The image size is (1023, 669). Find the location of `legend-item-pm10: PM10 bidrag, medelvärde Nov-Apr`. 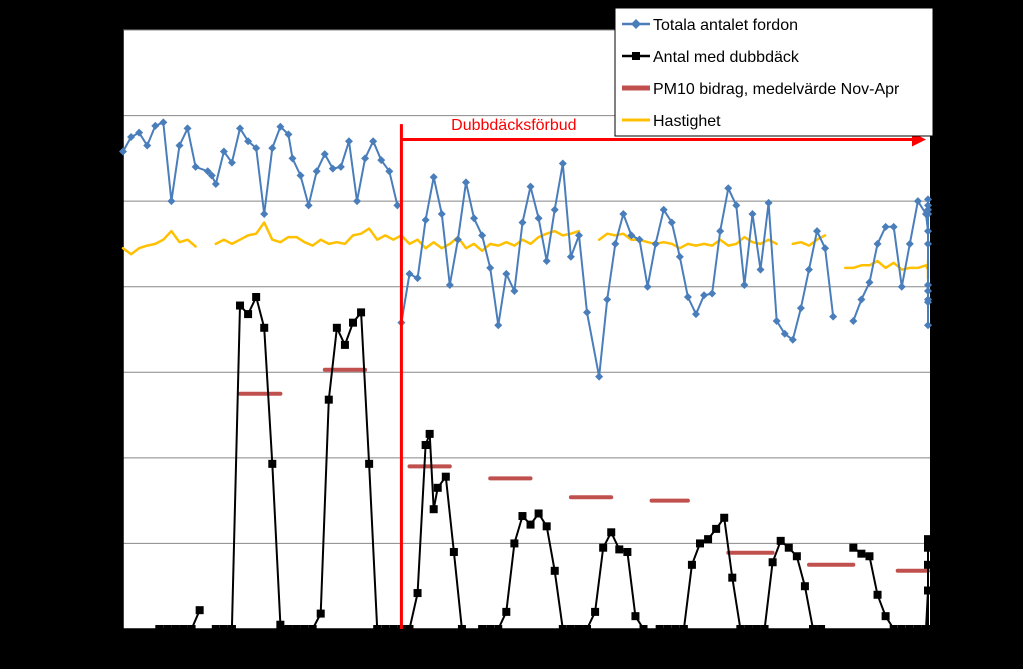

legend-item-pm10: PM10 bidrag, medelvärde Nov-Apr is located at coordinates (761, 89).